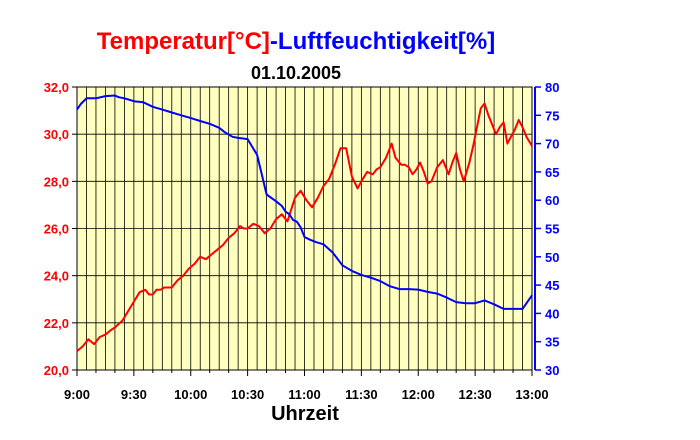 Image resolution: width=700 pixels, height=440 pixels. I want to click on x-axis-tick-label: 13:00, so click(531, 394).